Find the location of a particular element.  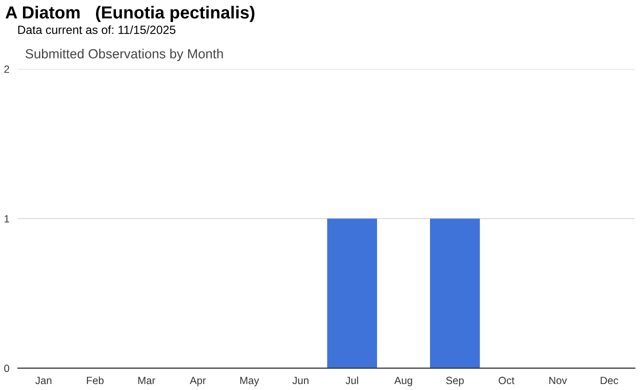

x-tick-label: Dec is located at coordinates (609, 380).